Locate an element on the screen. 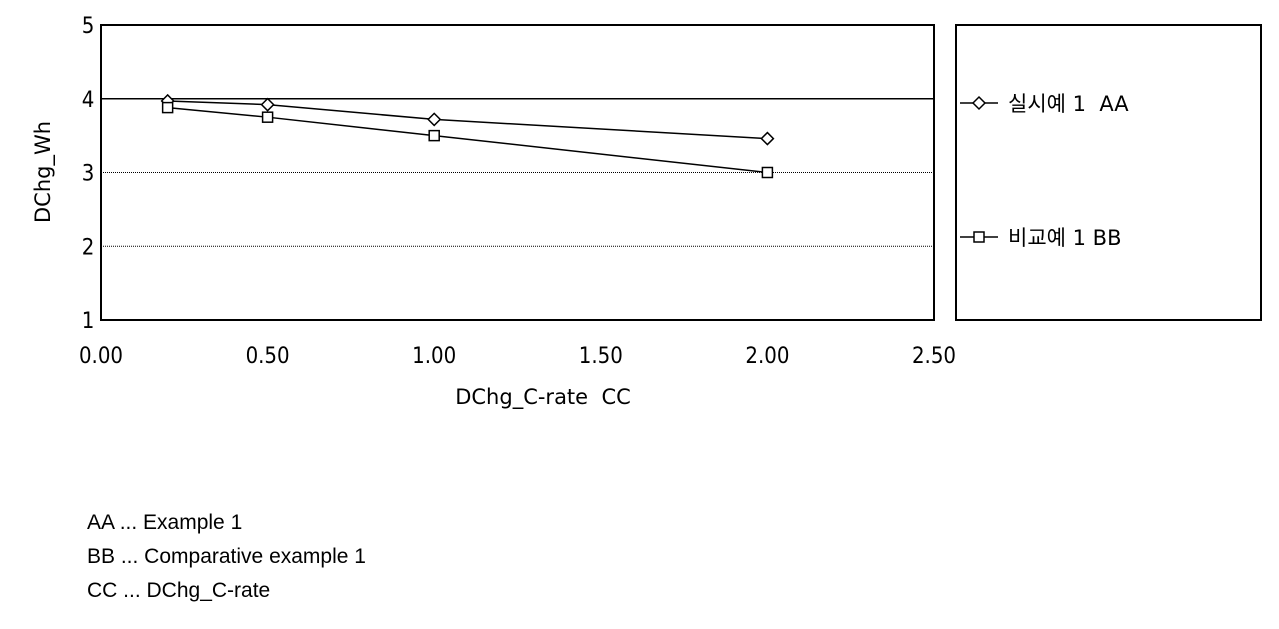  x-tick-label-5: 2.50 is located at coordinates (934, 356).